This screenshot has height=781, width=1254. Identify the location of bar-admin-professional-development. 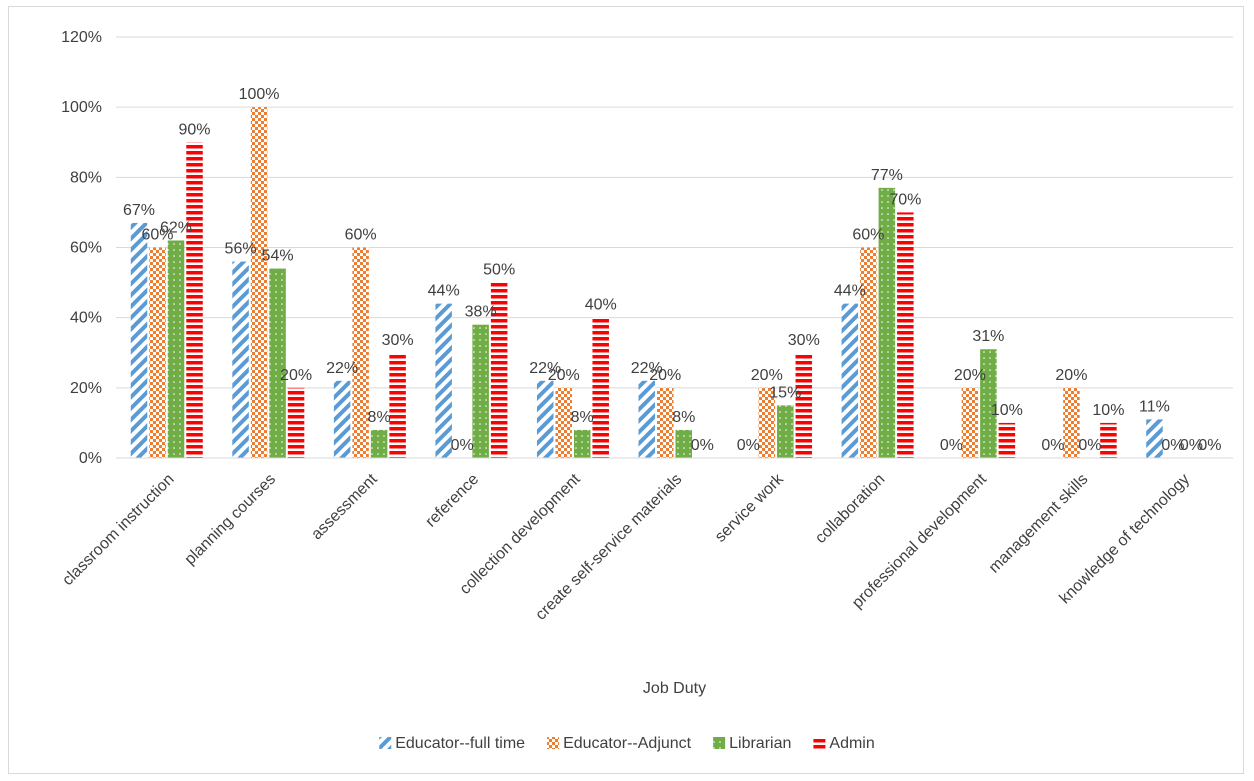
(1007, 440).